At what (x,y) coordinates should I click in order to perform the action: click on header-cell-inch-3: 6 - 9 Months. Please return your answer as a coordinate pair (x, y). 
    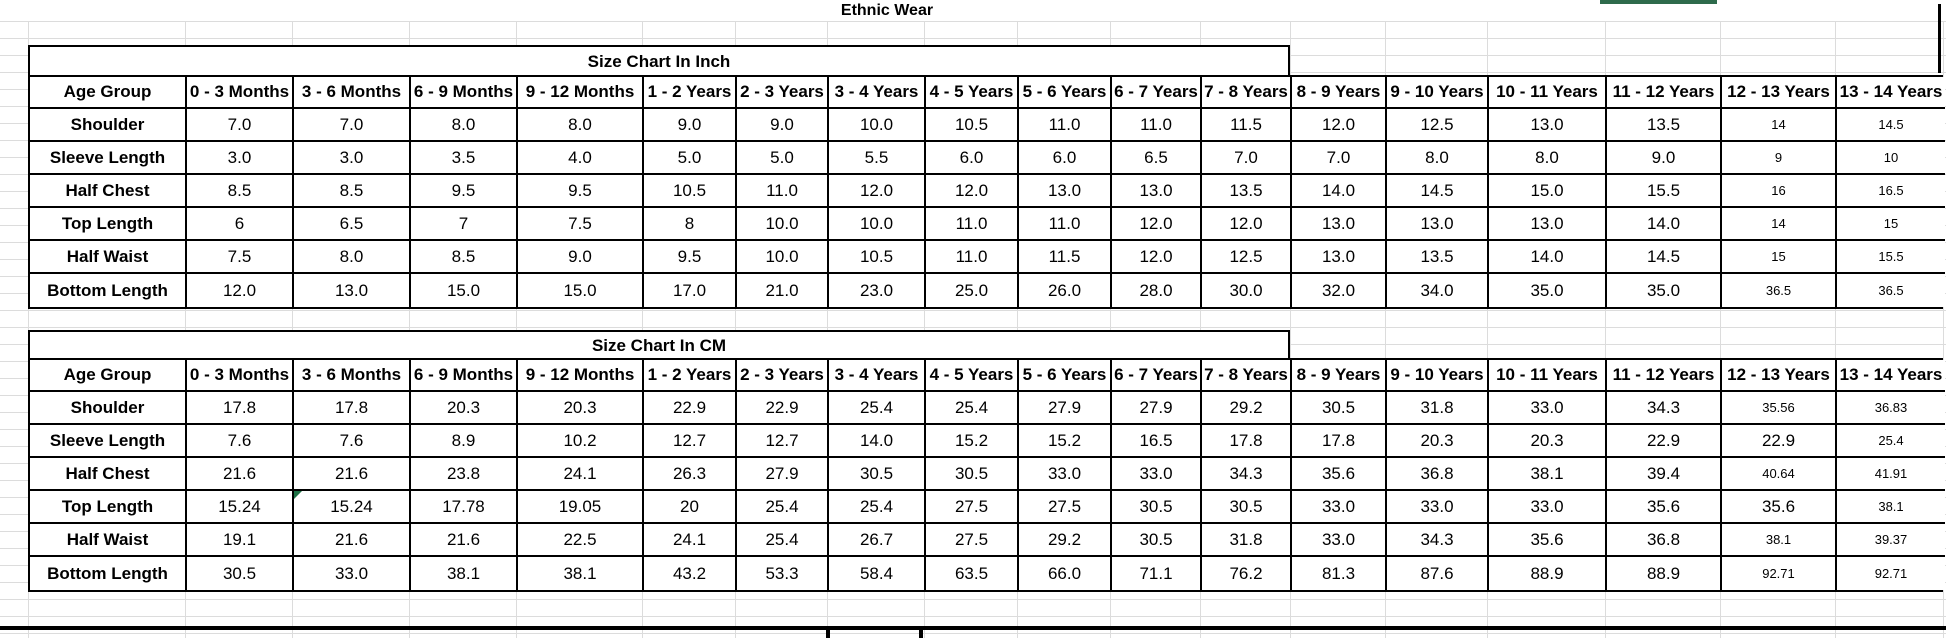
    Looking at the image, I should click on (464, 93).